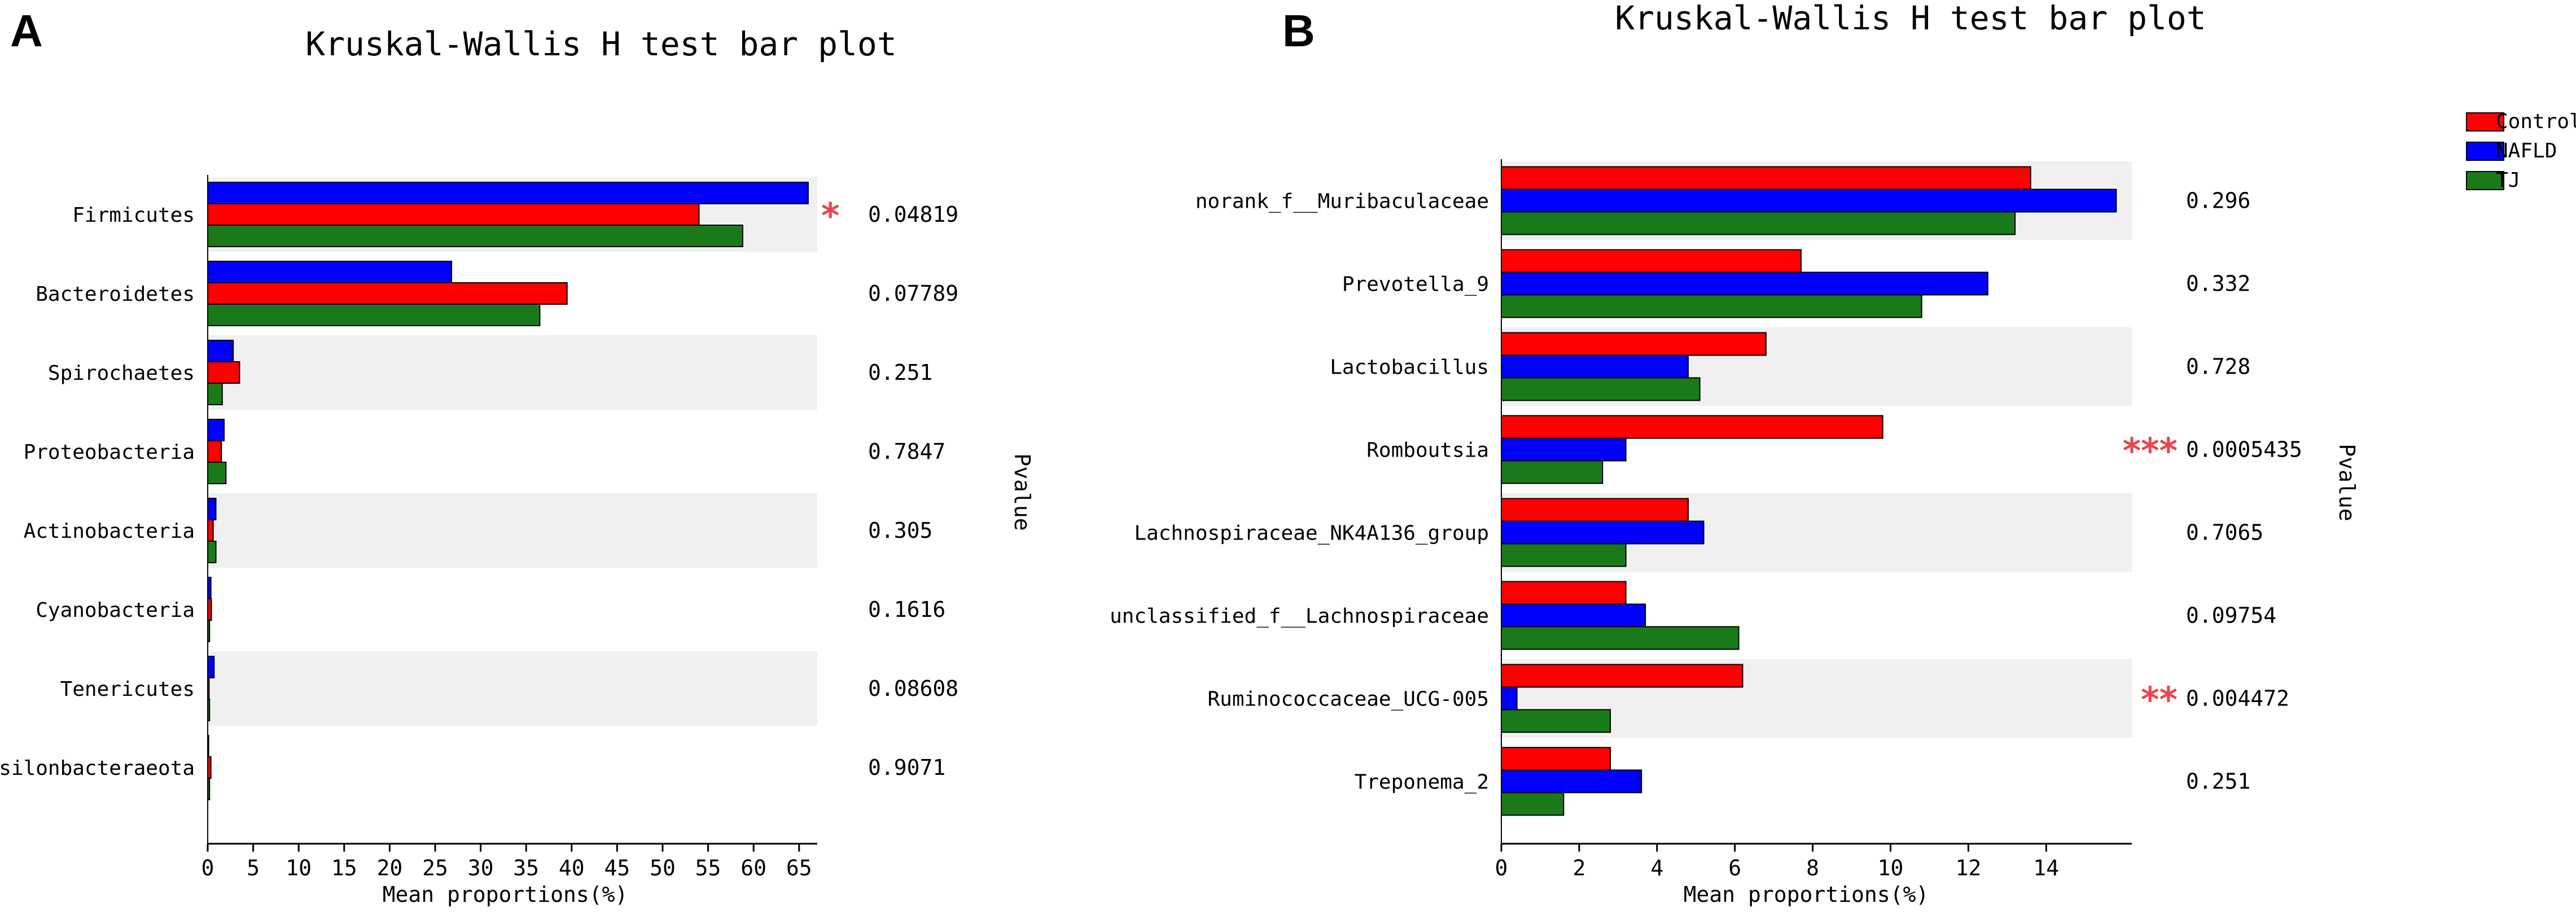  I want to click on panel-b-x-tick-label: 2, so click(1578, 868).